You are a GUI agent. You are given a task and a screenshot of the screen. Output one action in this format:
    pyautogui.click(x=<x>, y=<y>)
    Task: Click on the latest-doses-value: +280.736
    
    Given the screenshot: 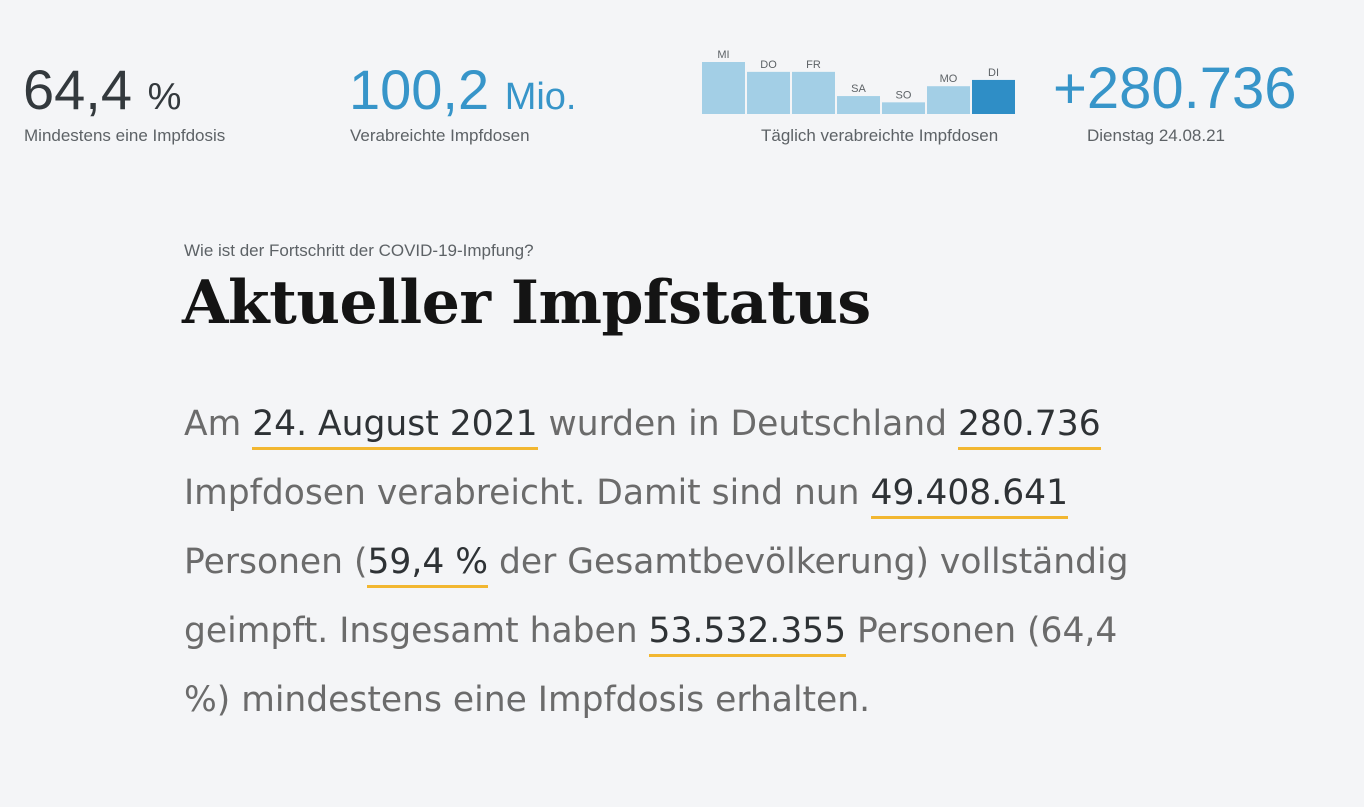 What is the action you would take?
    pyautogui.click(x=1175, y=88)
    